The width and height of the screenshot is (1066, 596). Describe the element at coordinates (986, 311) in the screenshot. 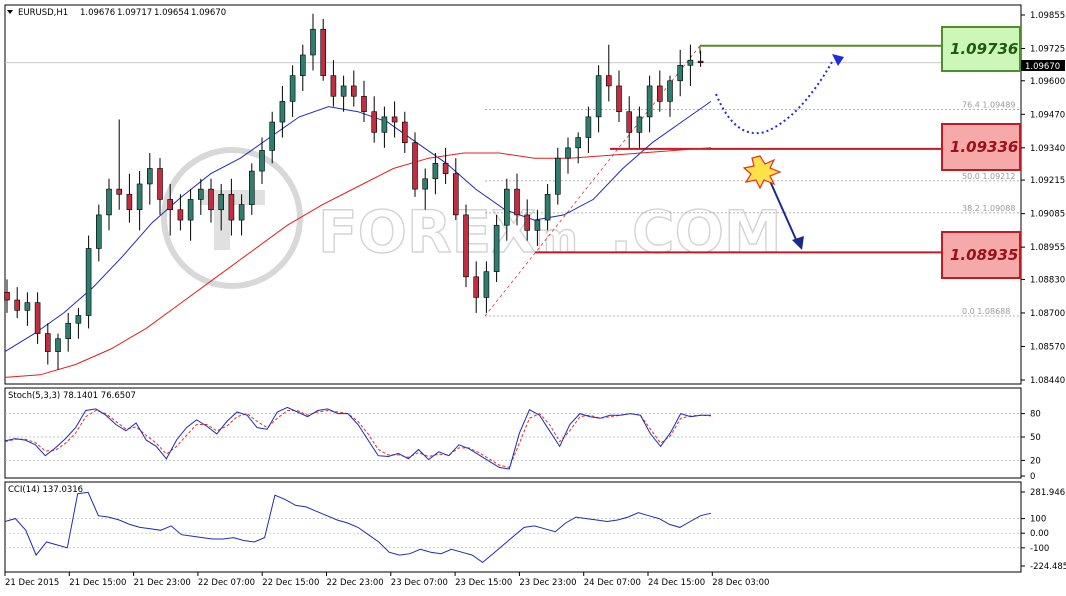

I see `fib-label: 0.0 1.08688` at that location.